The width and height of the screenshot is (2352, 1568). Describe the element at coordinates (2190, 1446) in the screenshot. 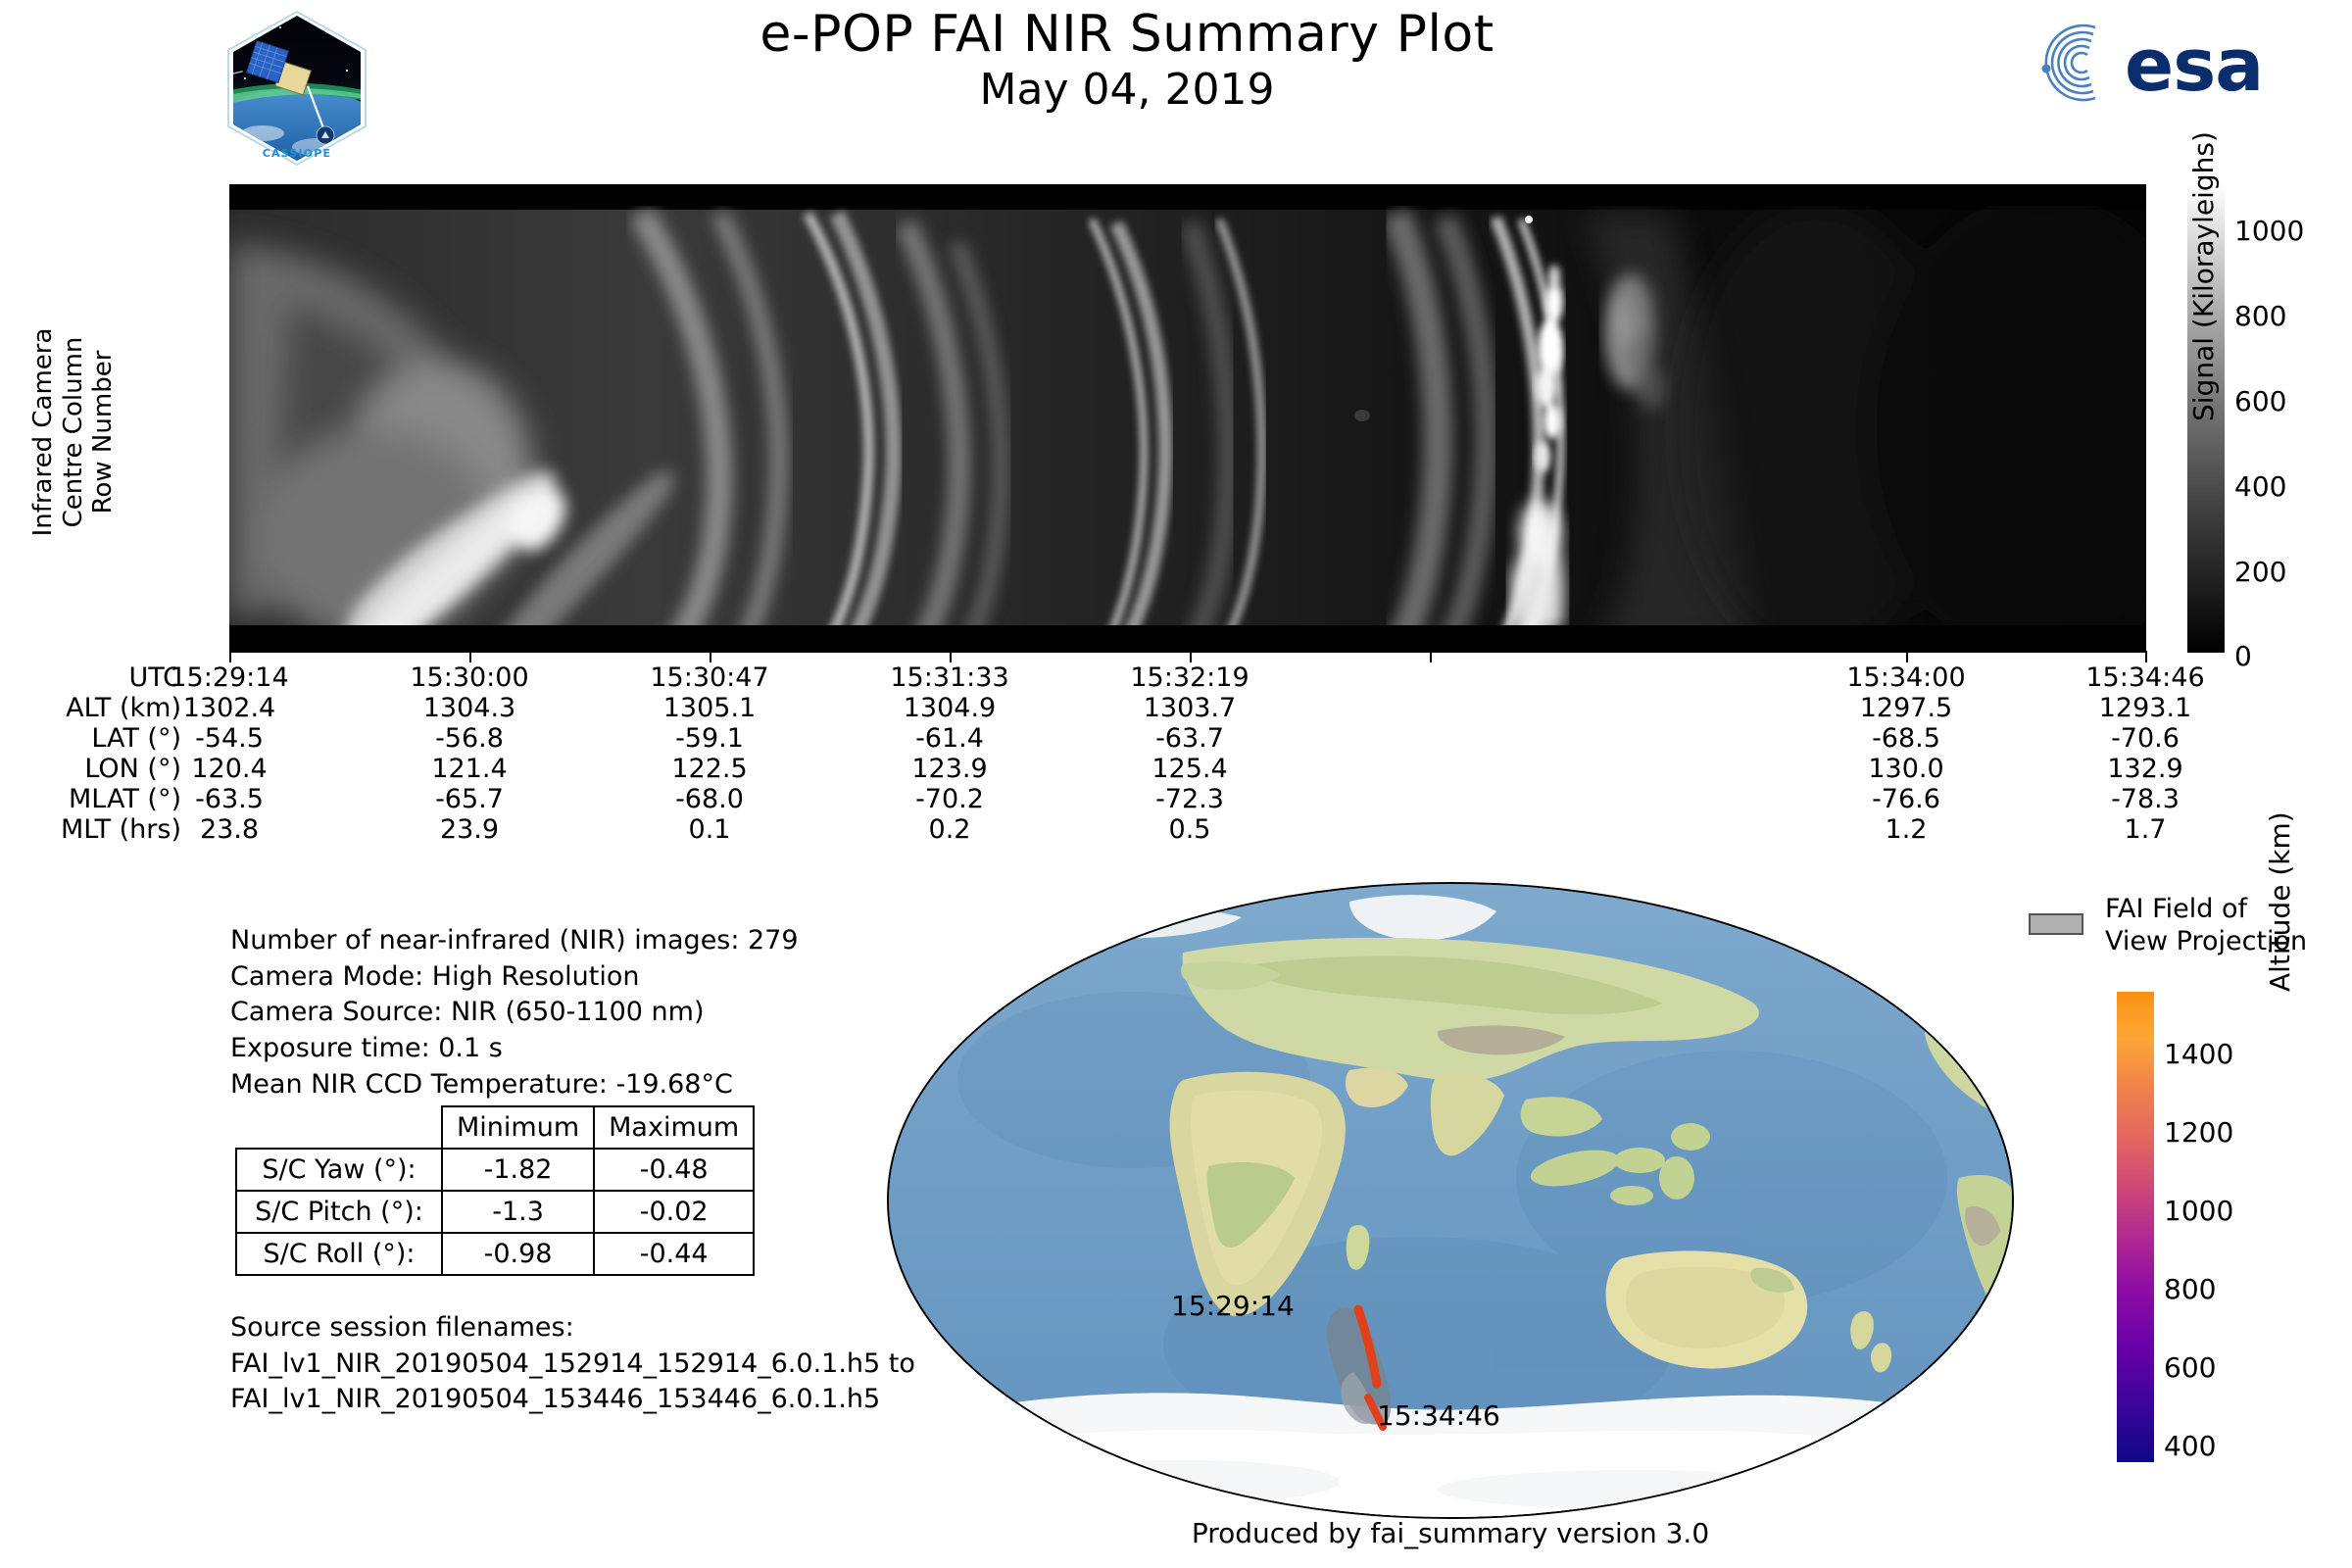

I see `altitude-colorbar-tick-400: 400` at that location.